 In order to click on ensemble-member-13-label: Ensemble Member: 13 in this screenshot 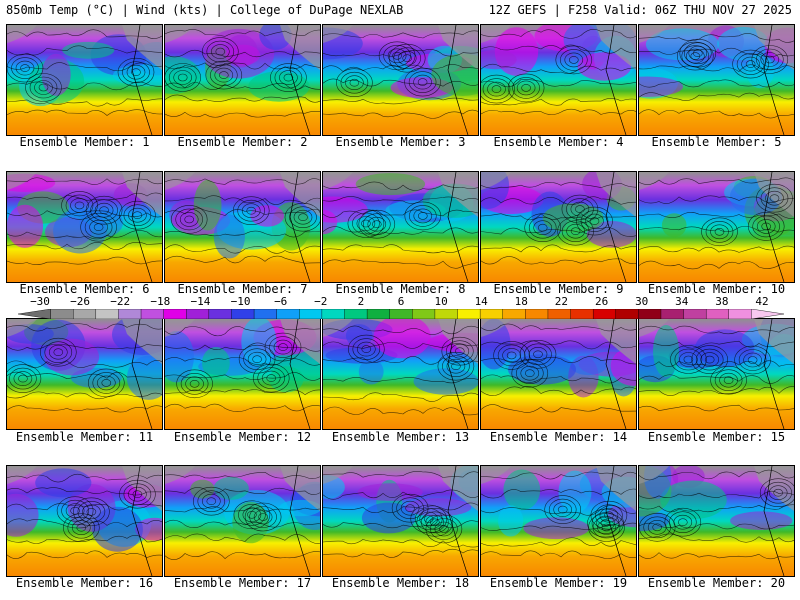, I will do `click(400, 437)`.